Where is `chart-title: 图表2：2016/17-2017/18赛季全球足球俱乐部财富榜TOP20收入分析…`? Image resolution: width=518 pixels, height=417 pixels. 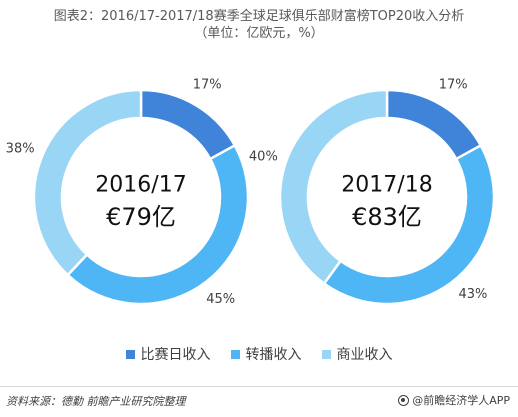
chart-title: 图表2：2016/17-2017/18赛季全球足球俱乐部财富榜TOP20收入分析… is located at coordinates (259, 25).